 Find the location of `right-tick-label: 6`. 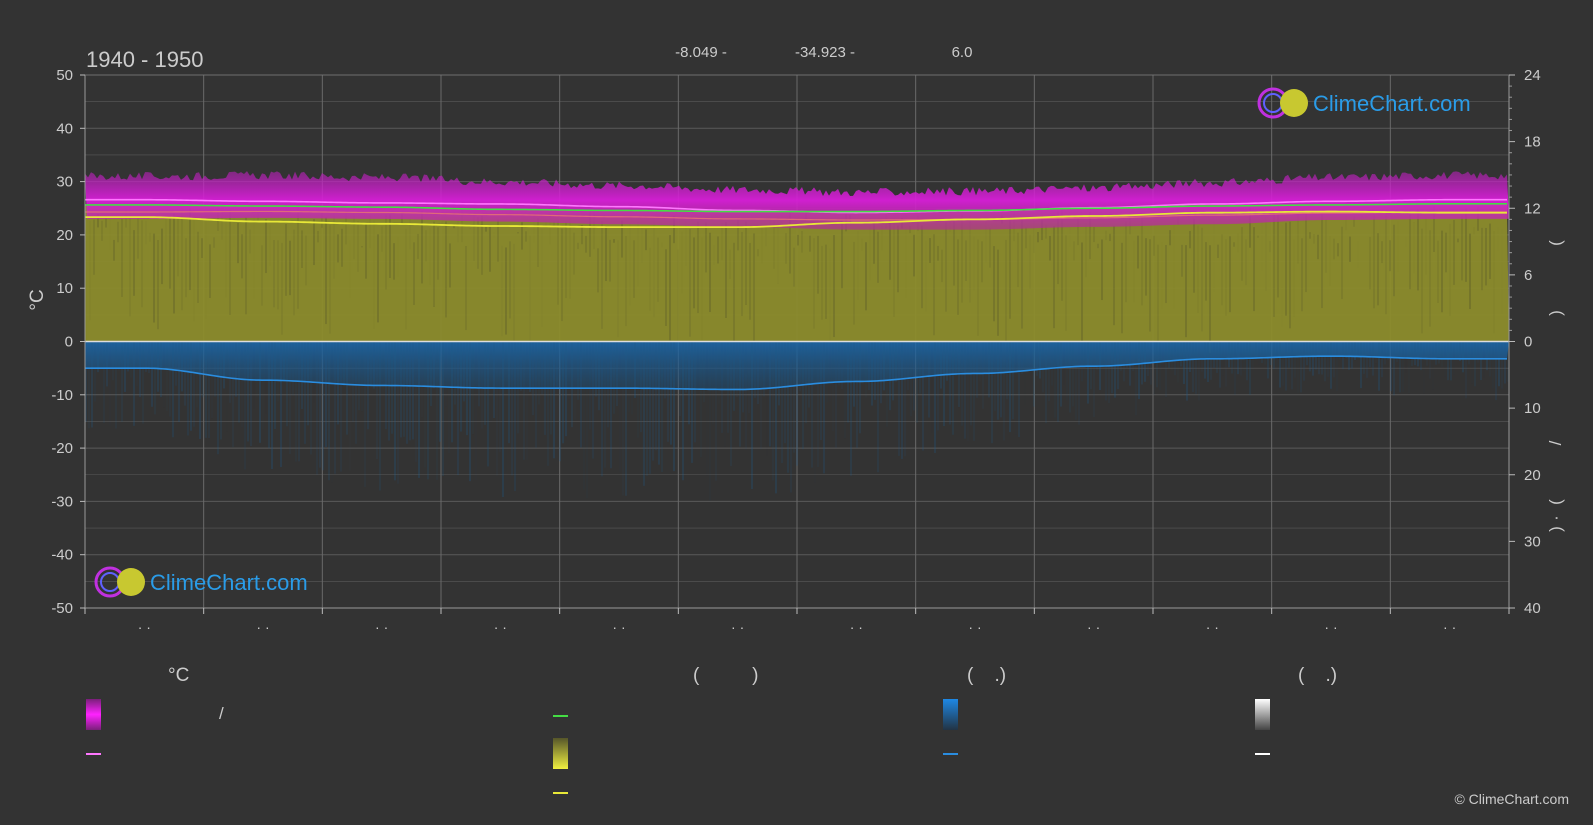

right-tick-label: 6 is located at coordinates (1528, 275).